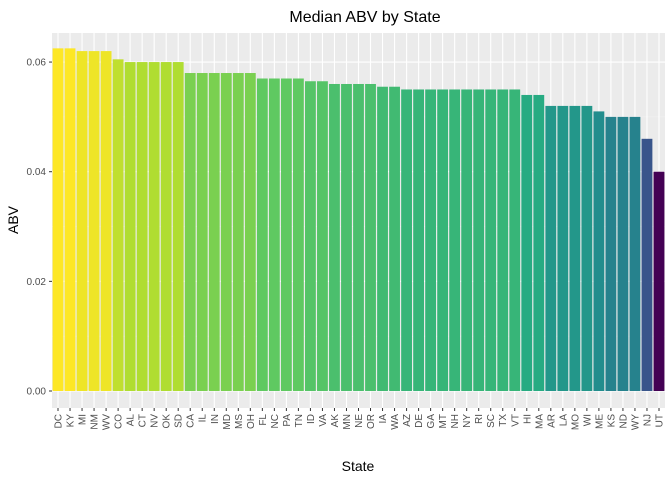  I want to click on bar-tn, so click(298, 235).